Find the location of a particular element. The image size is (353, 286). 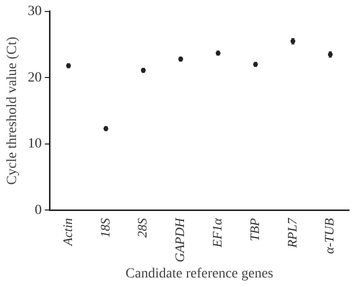

x-tick-label: TBP is located at coordinates (254, 230).